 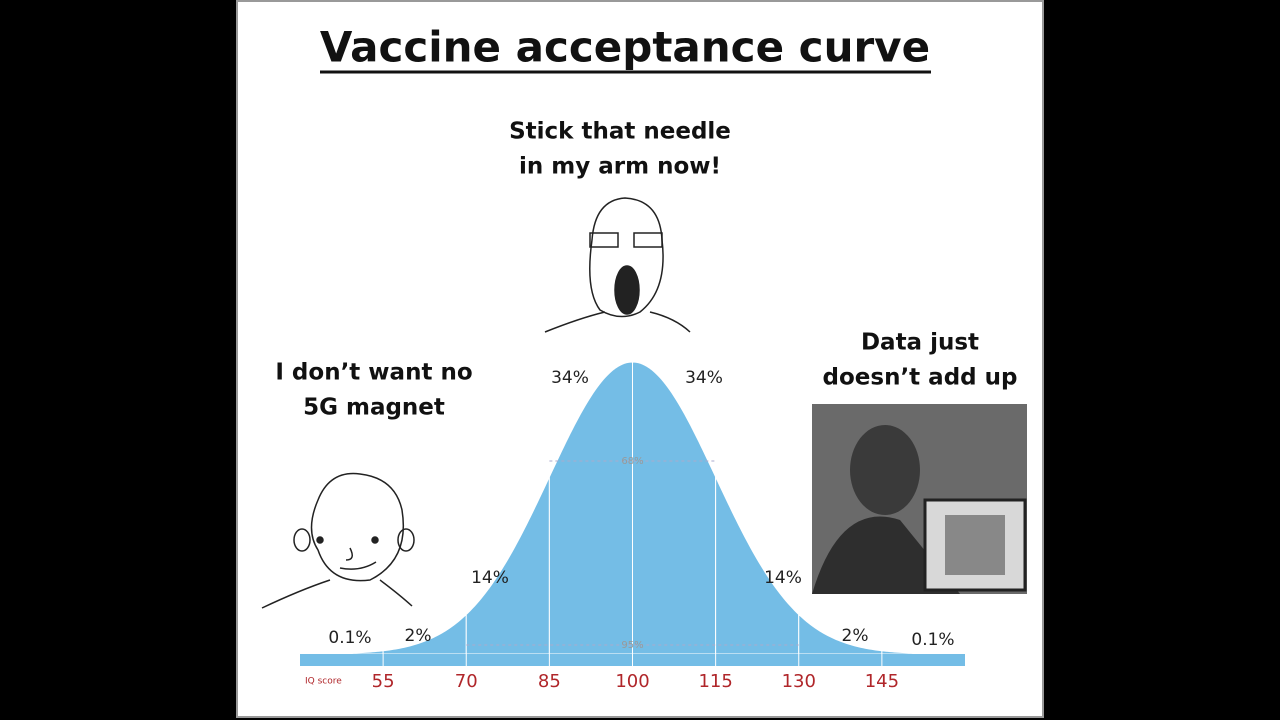 What do you see at coordinates (882, 681) in the screenshot?
I see `x-tick-label: 145` at bounding box center [882, 681].